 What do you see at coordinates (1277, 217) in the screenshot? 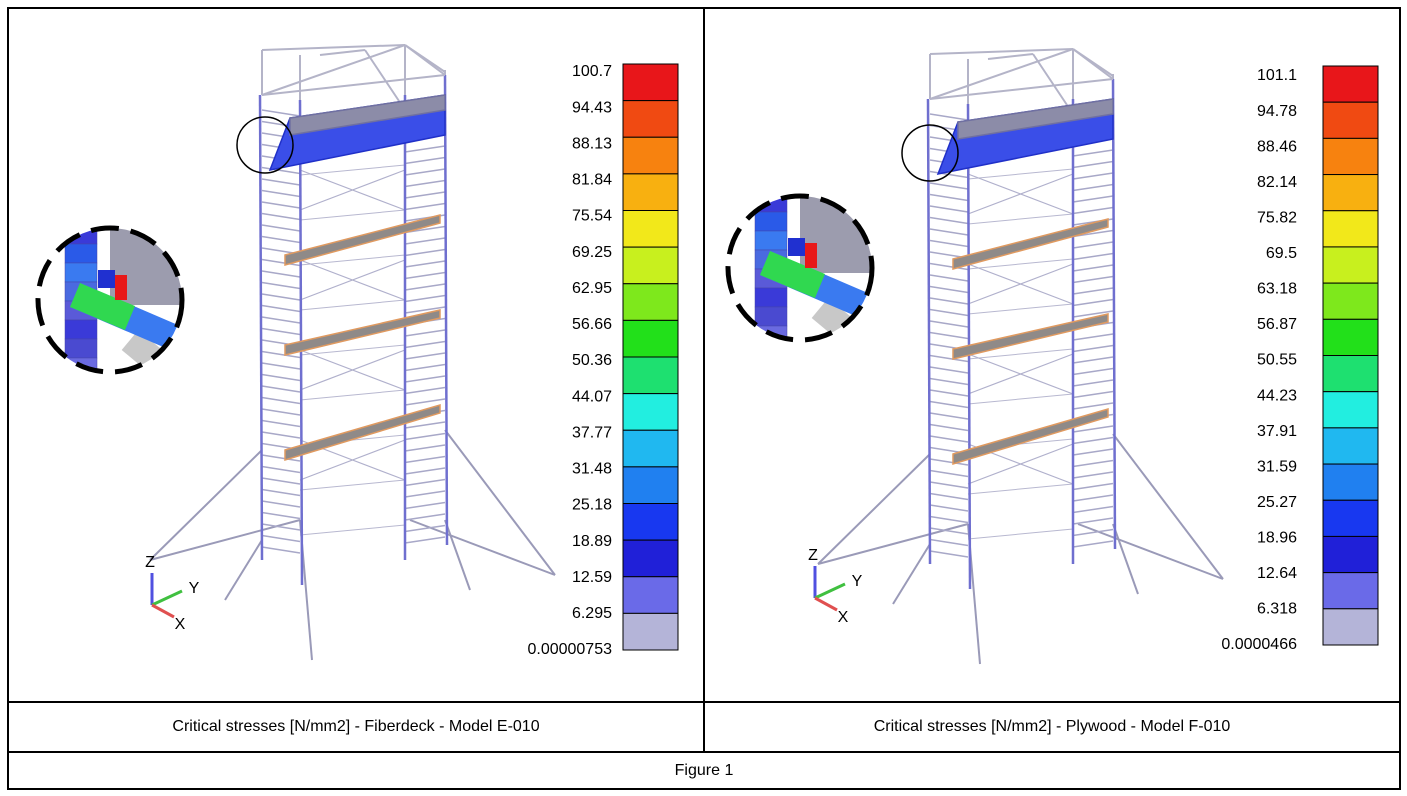
I see `legend-label: 75.82` at bounding box center [1277, 217].